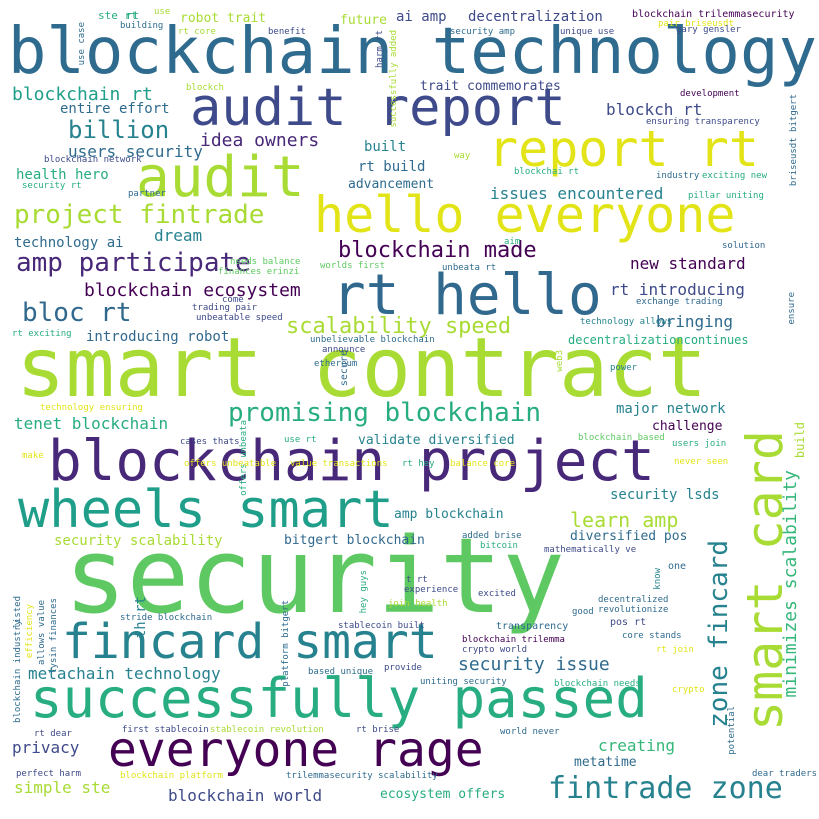  I want to click on cloud-word: use, so click(162, 12).